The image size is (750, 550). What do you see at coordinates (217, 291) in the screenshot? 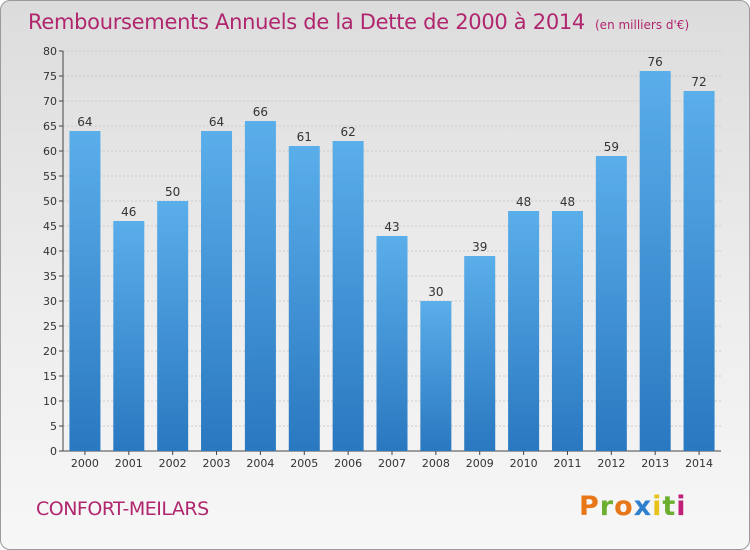
I see `bar-2003` at bounding box center [217, 291].